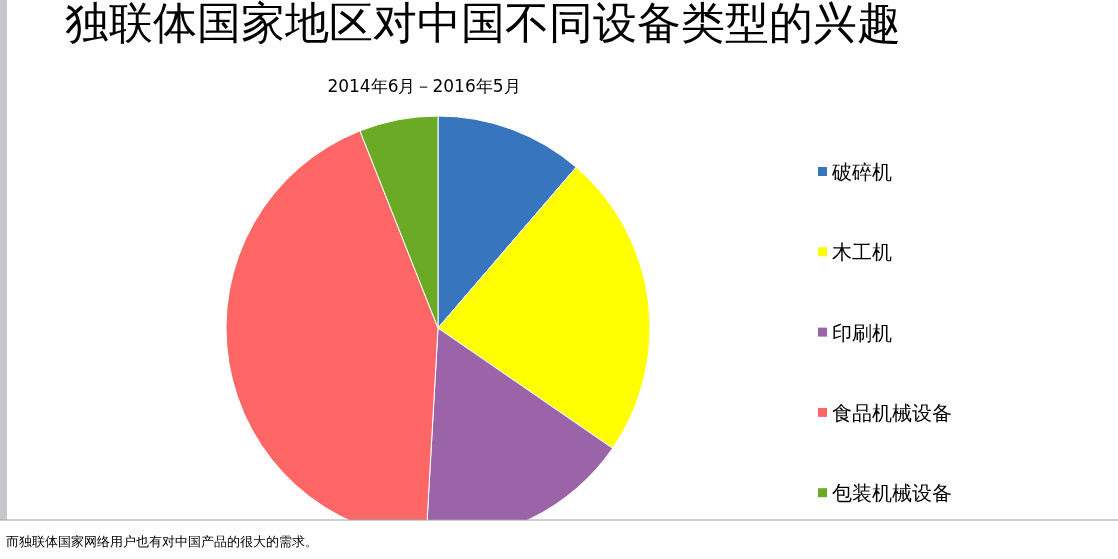  Describe the element at coordinates (862, 252) in the screenshot. I see `legend-label: 木工机` at that location.